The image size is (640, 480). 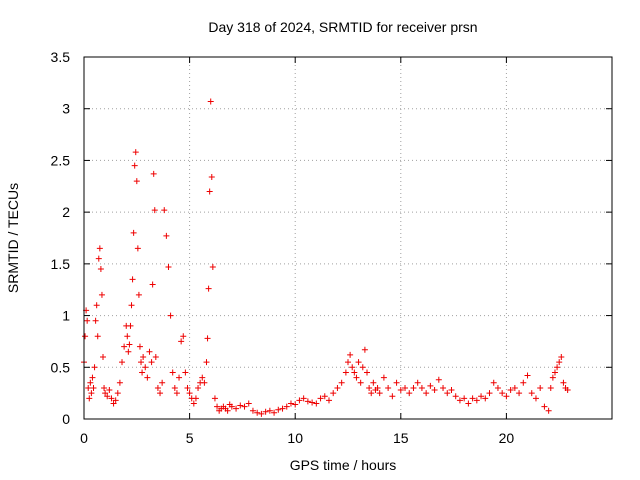 What do you see at coordinates (61, 160) in the screenshot?
I see `y-tick-label: 2.5` at bounding box center [61, 160].